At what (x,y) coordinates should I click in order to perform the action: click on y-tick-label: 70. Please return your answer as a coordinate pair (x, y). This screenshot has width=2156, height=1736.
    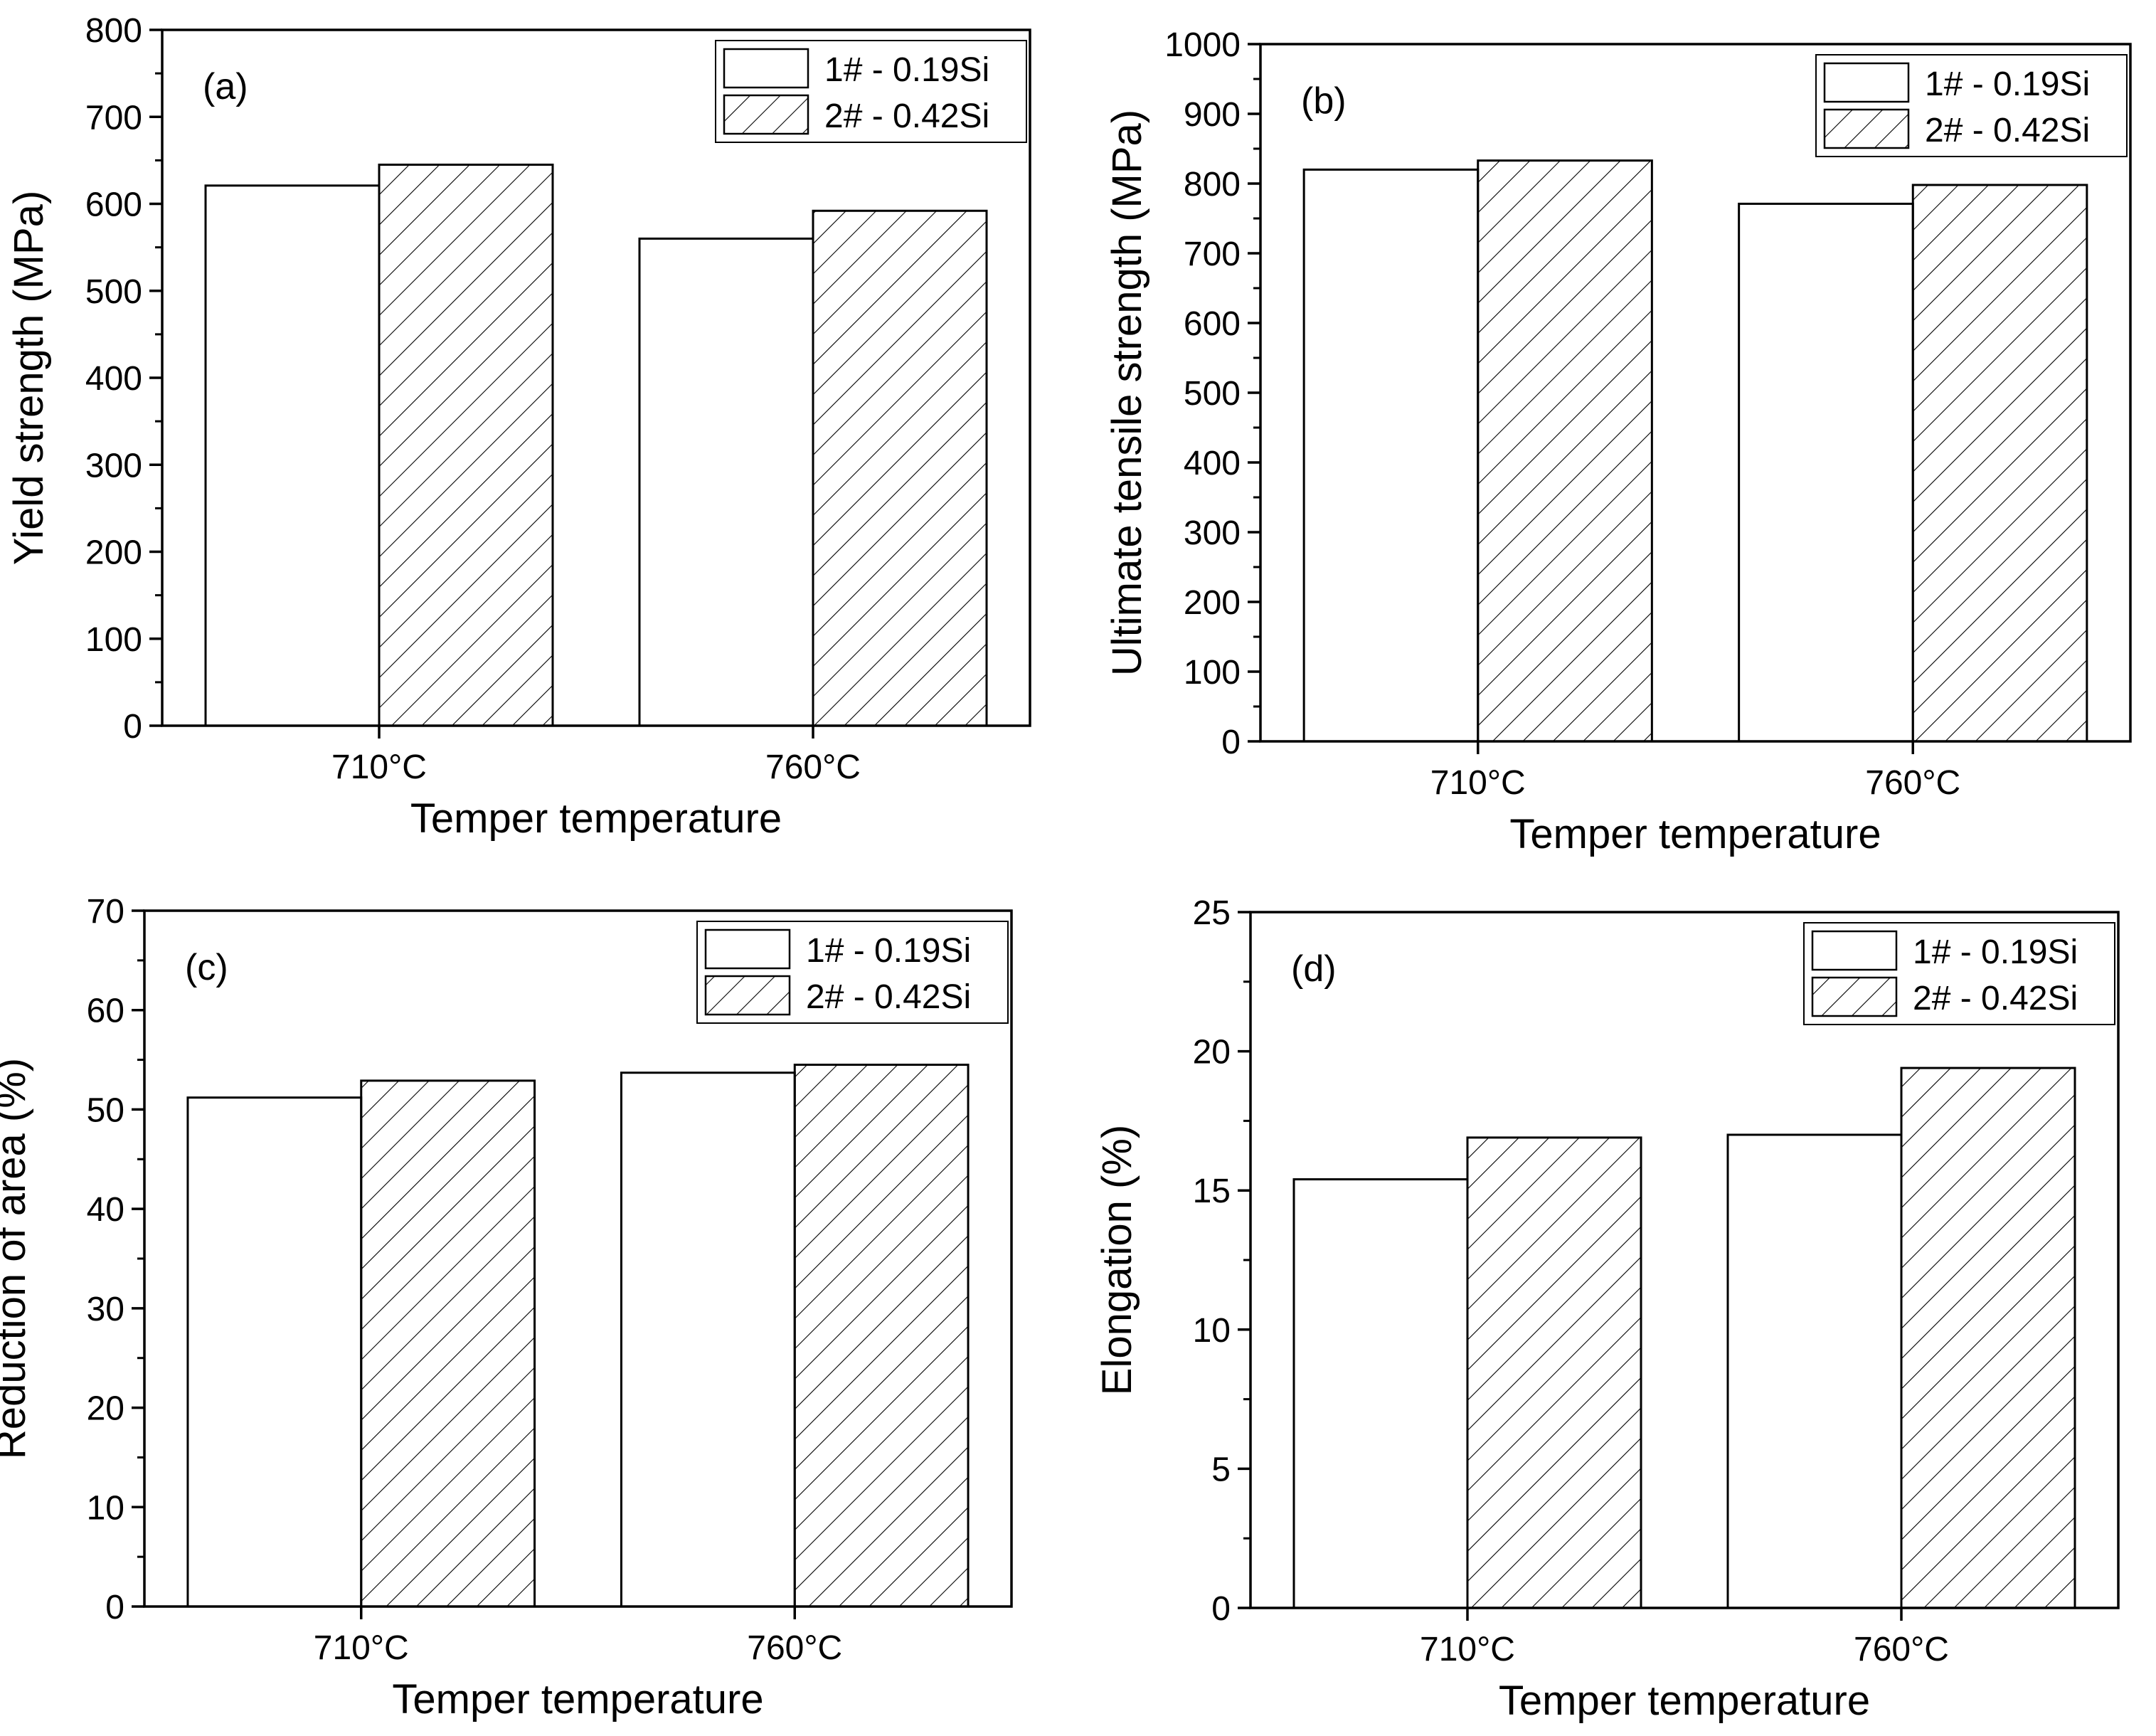
    Looking at the image, I should click on (105, 912).